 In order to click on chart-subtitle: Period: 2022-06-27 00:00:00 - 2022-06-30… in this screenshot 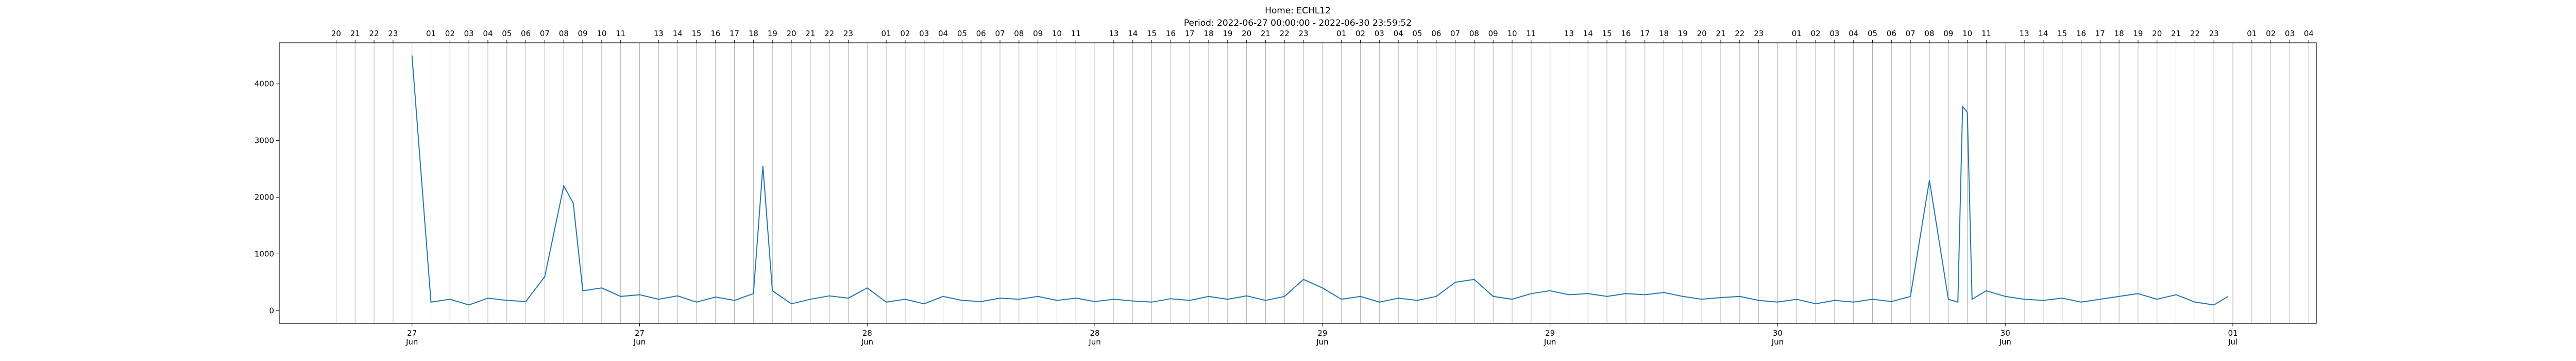, I will do `click(1298, 23)`.